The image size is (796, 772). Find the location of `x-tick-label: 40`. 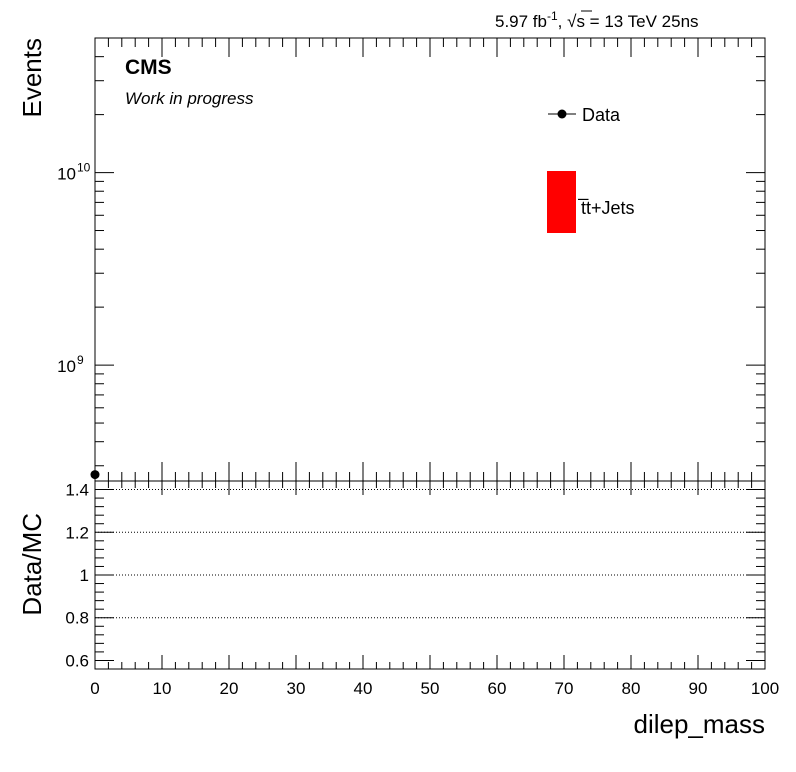

x-tick-label: 40 is located at coordinates (363, 688).